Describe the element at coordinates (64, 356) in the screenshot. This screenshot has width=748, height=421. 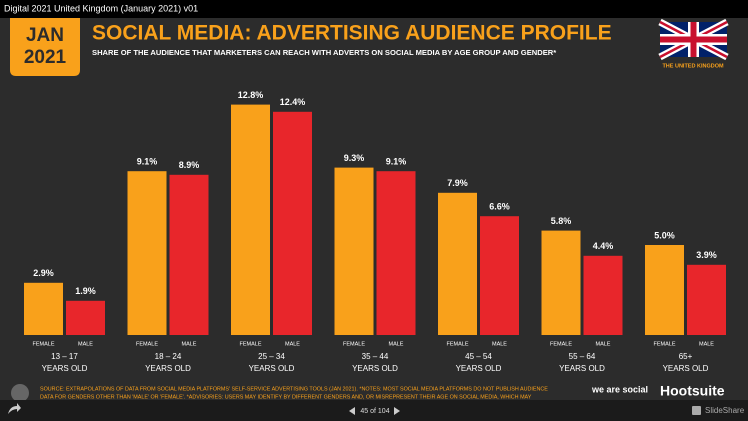
I see `x-tick-label: 13 – 17` at that location.